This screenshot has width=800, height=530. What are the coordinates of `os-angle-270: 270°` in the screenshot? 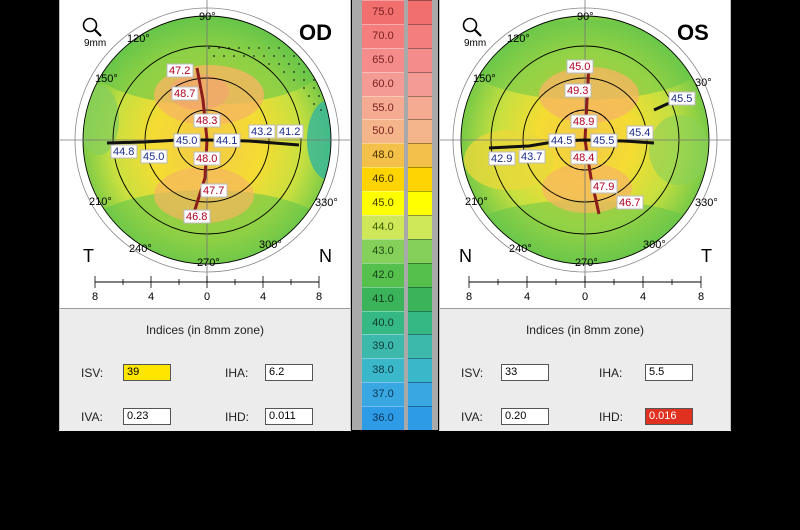 It's located at (586, 263).